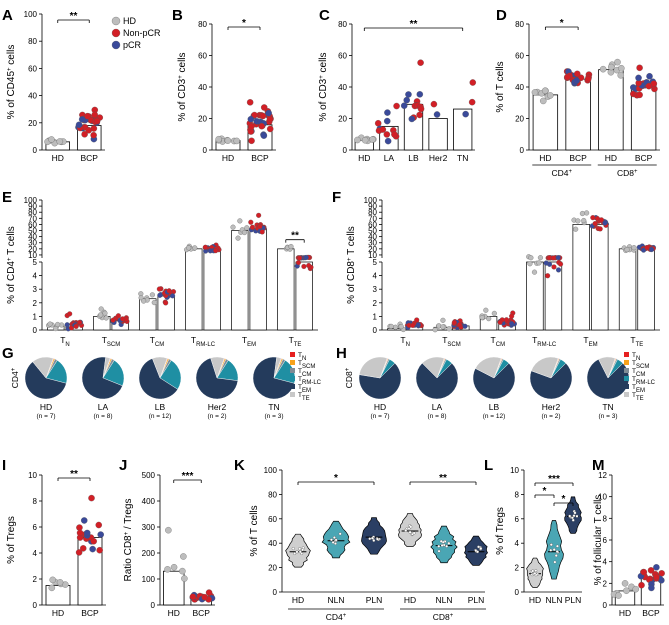 This screenshot has height=625, width=669. I want to click on y-tick-label: 1, so click(35, 316).